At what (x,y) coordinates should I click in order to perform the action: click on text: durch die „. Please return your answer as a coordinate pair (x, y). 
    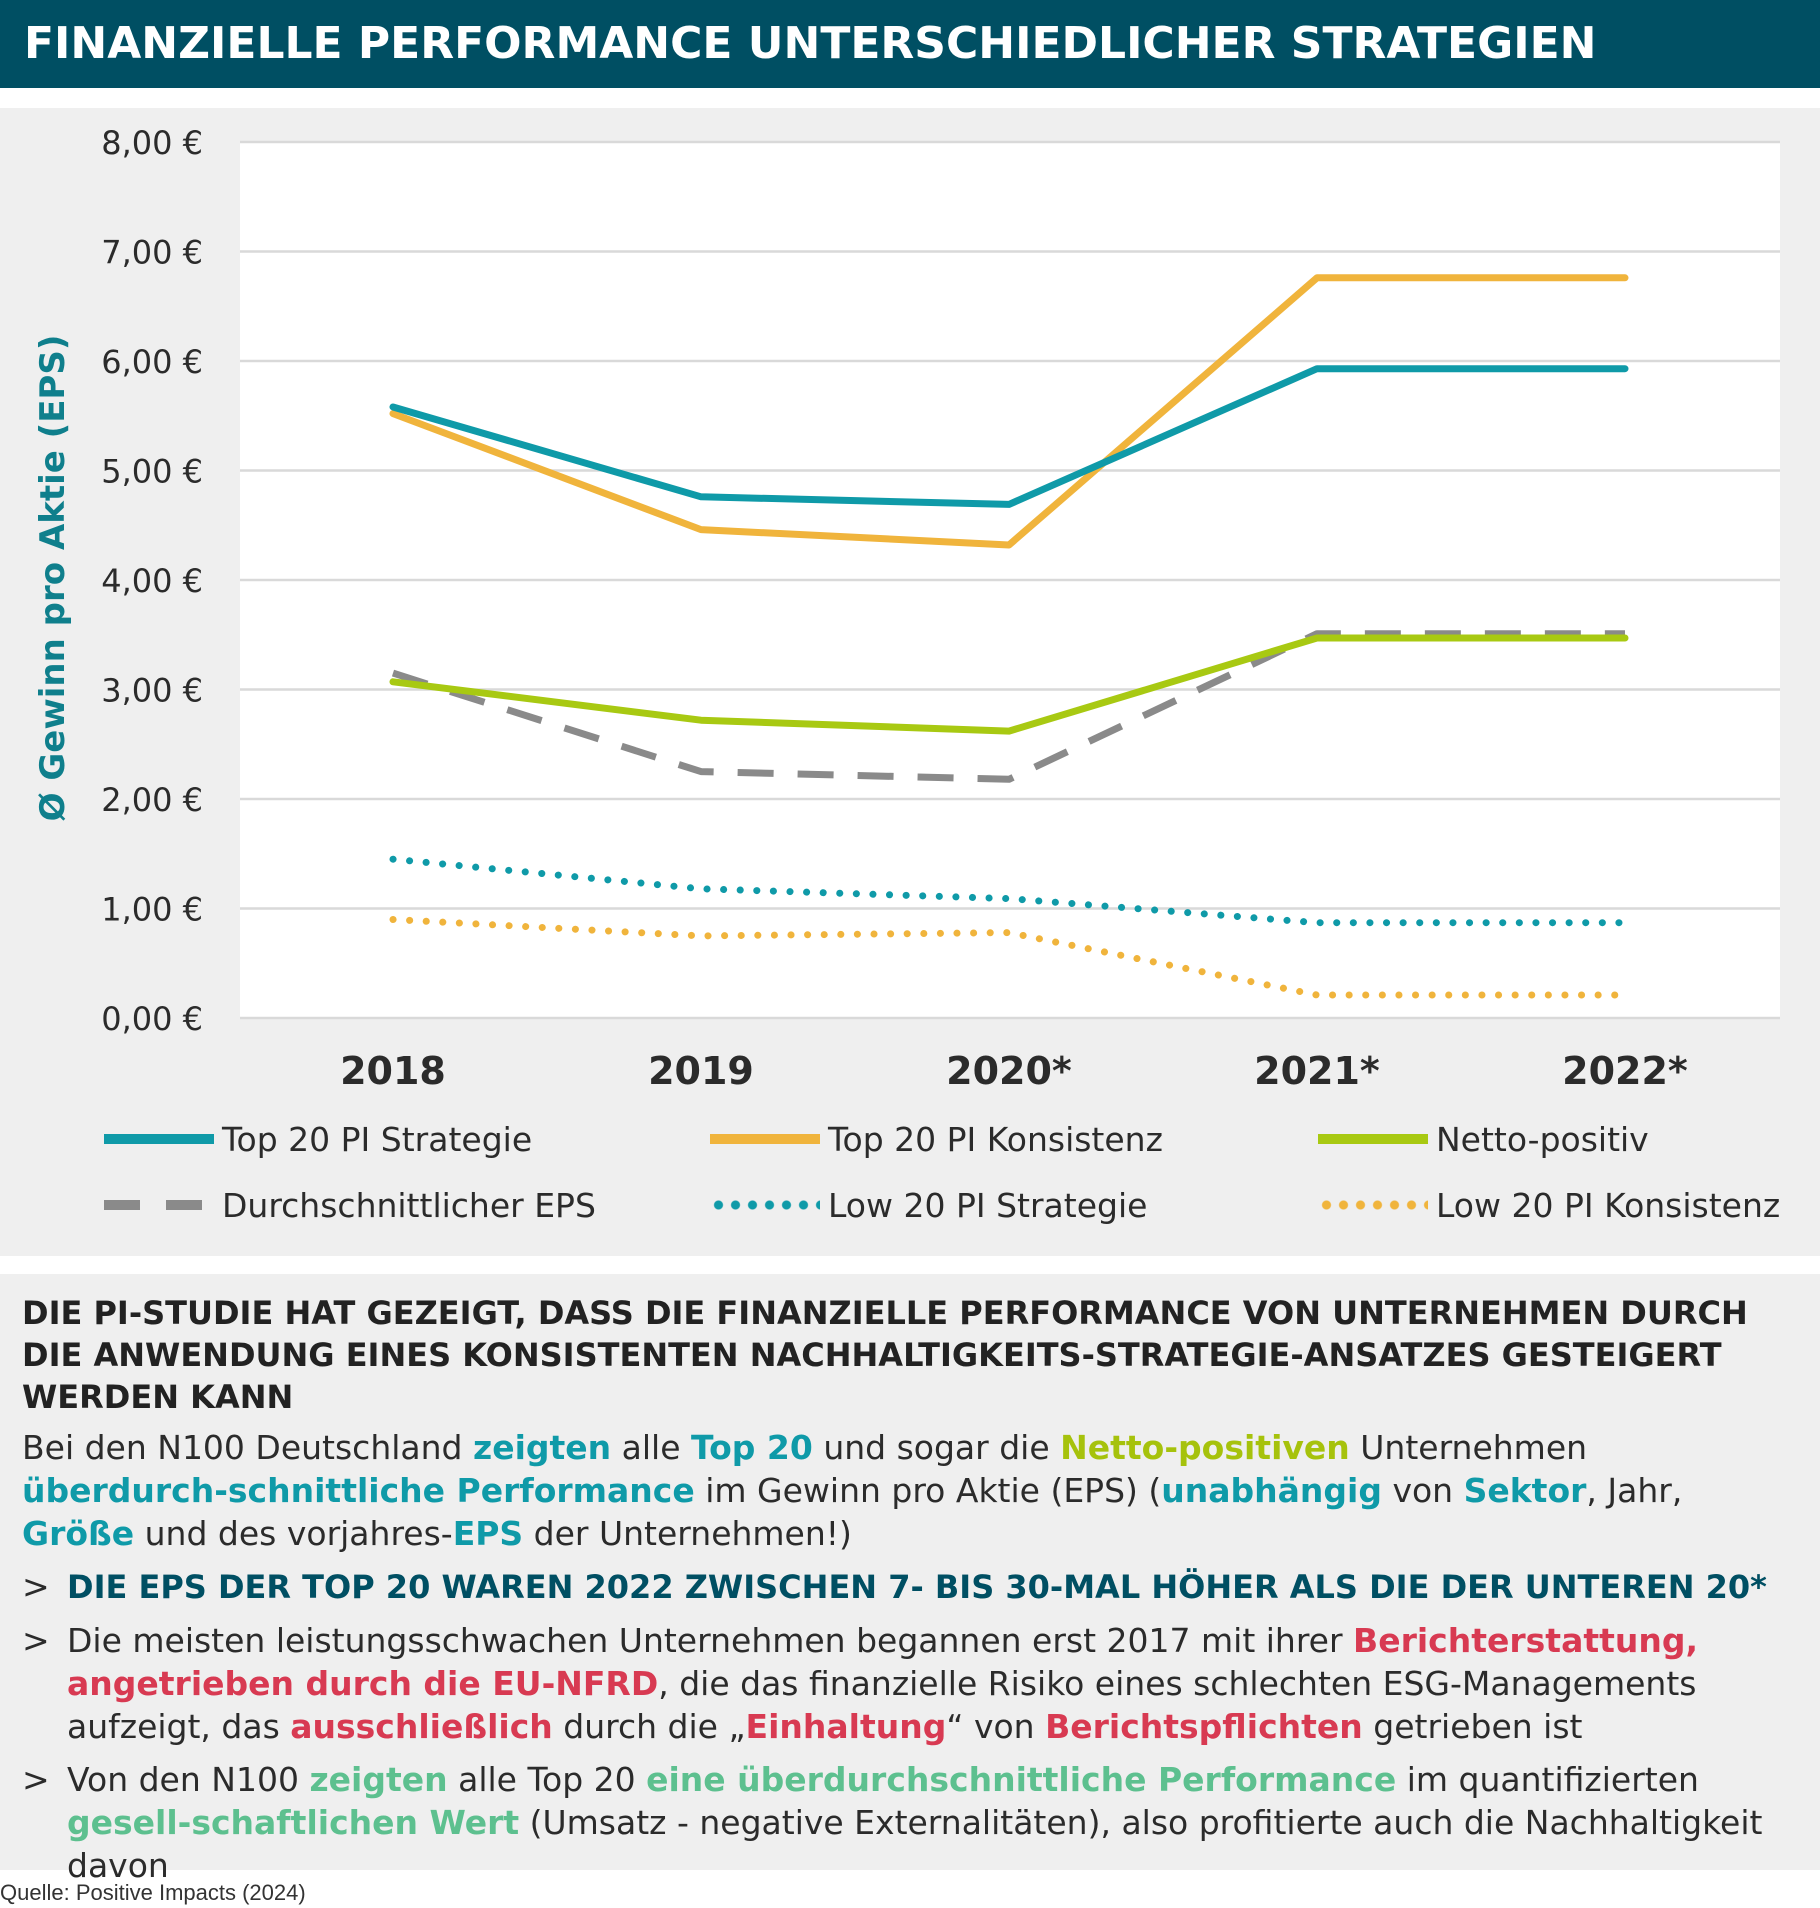
    Looking at the image, I should click on (649, 1726).